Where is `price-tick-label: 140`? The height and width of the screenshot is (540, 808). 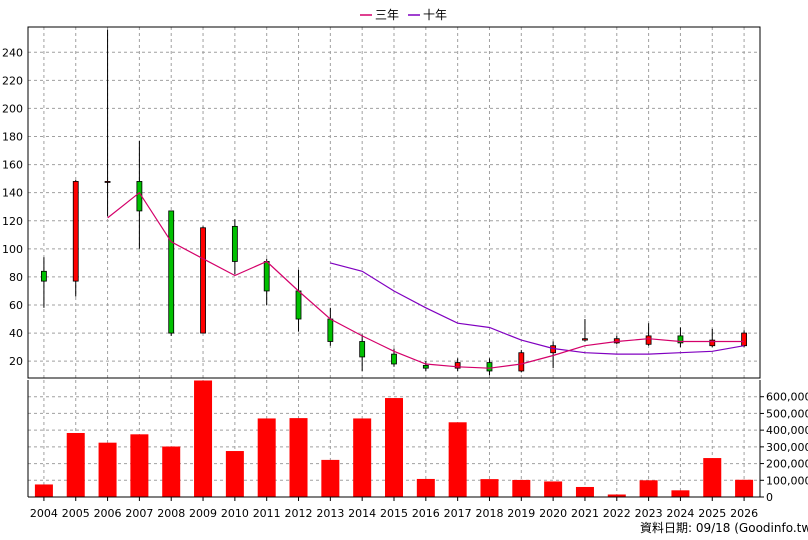 price-tick-label: 140 is located at coordinates (12, 193).